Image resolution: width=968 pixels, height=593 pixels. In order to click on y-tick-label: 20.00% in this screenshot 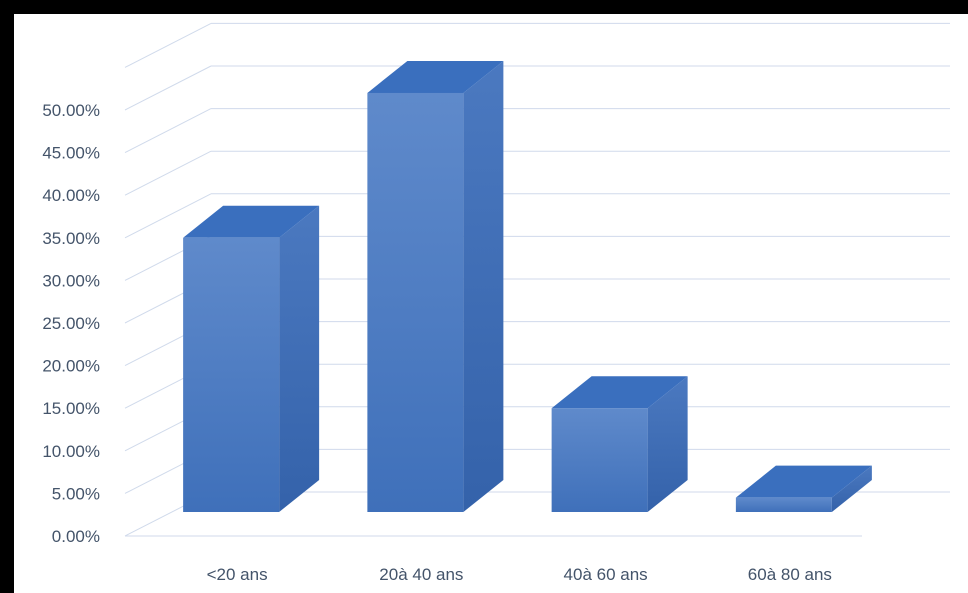, I will do `click(71, 366)`.